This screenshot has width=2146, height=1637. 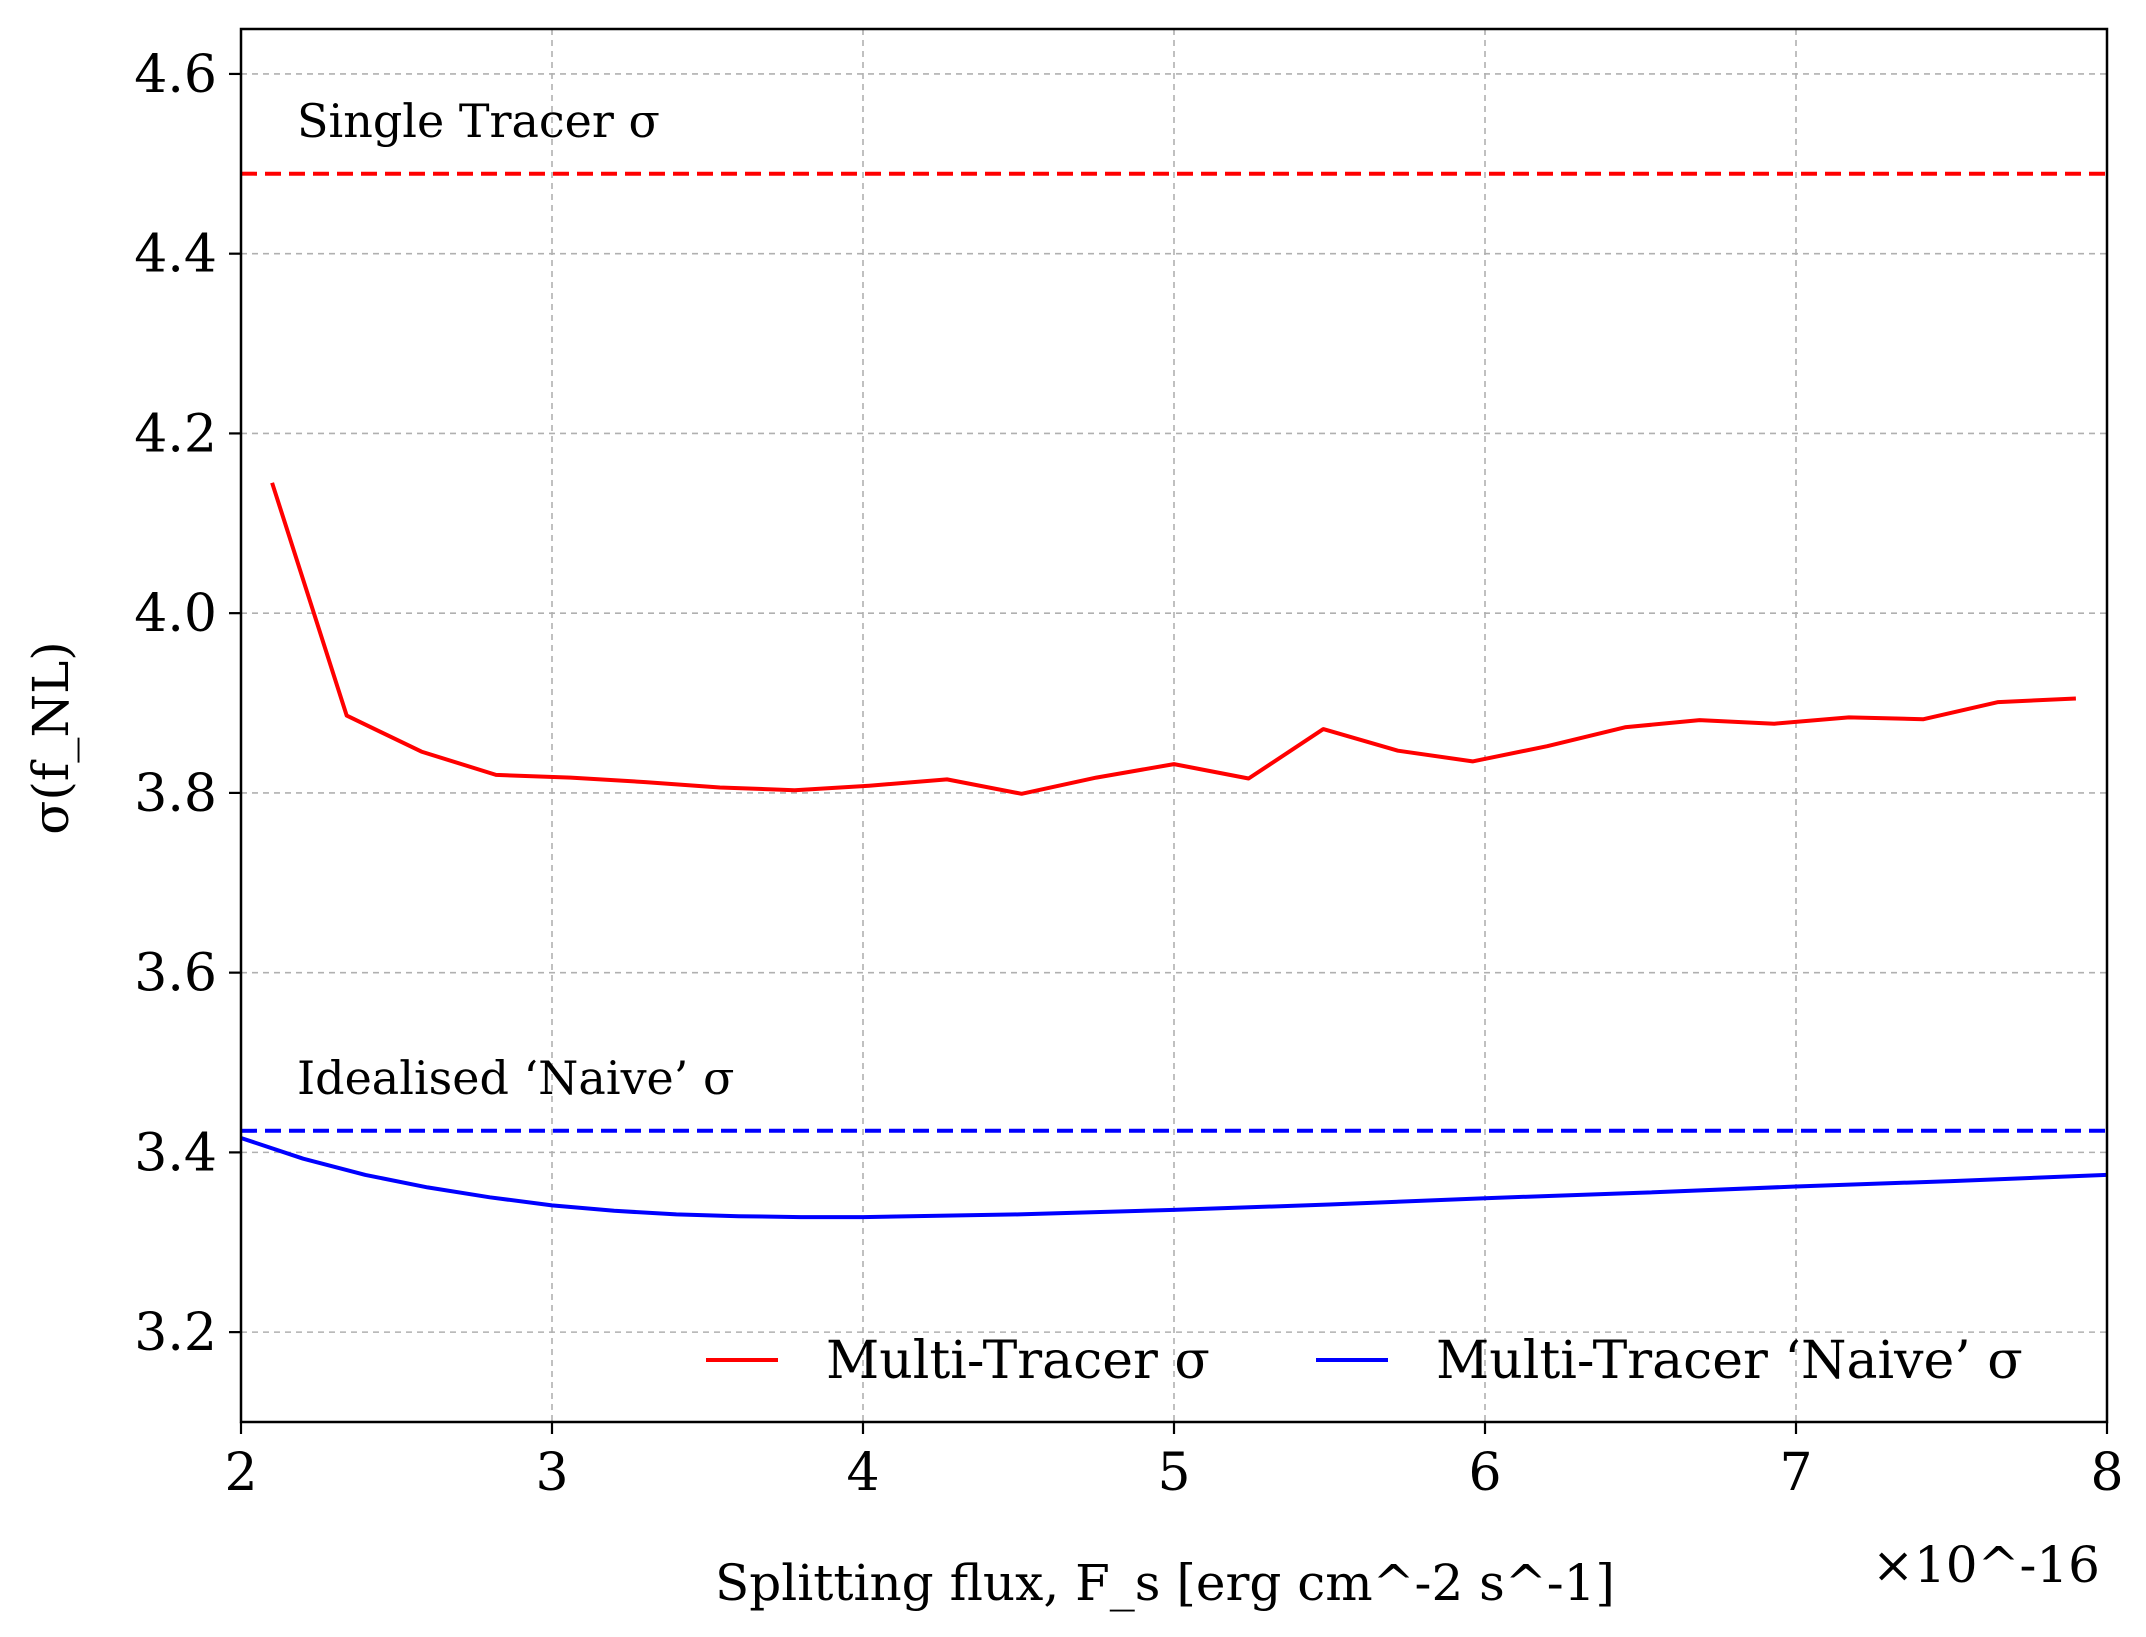 What do you see at coordinates (515, 1078) in the screenshot?
I see `annotation-label: Idealised ‘Naive’ σ` at bounding box center [515, 1078].